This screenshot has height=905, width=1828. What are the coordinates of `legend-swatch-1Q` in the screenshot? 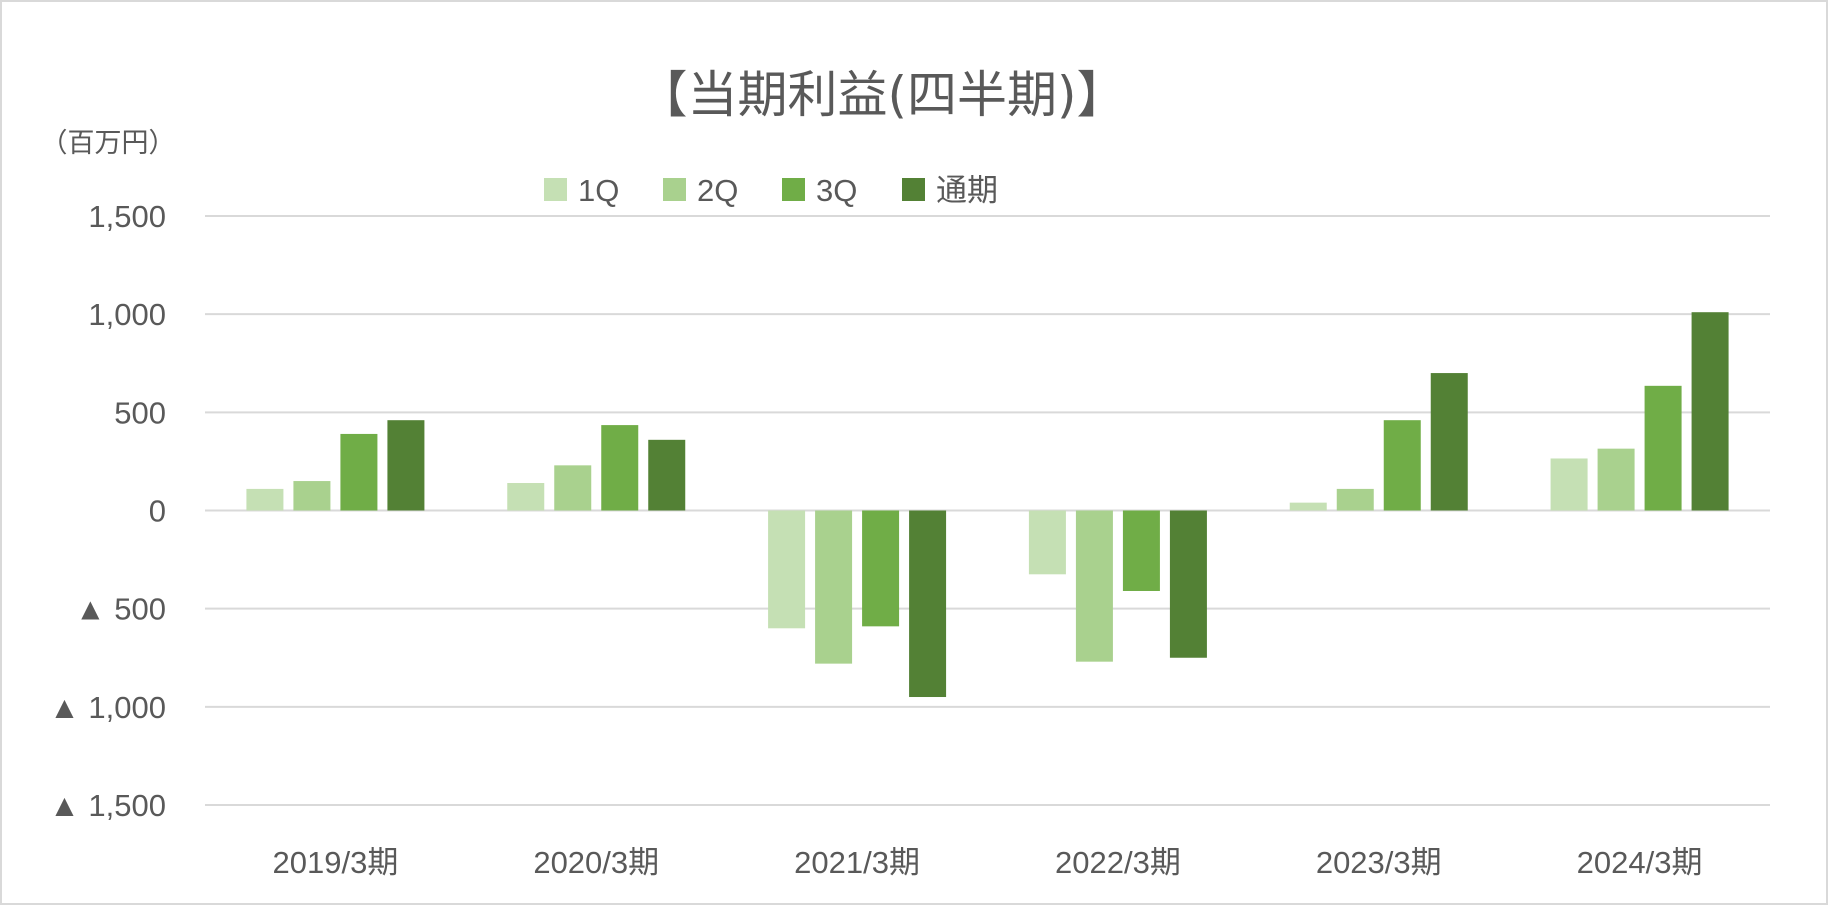 It's located at (555, 189).